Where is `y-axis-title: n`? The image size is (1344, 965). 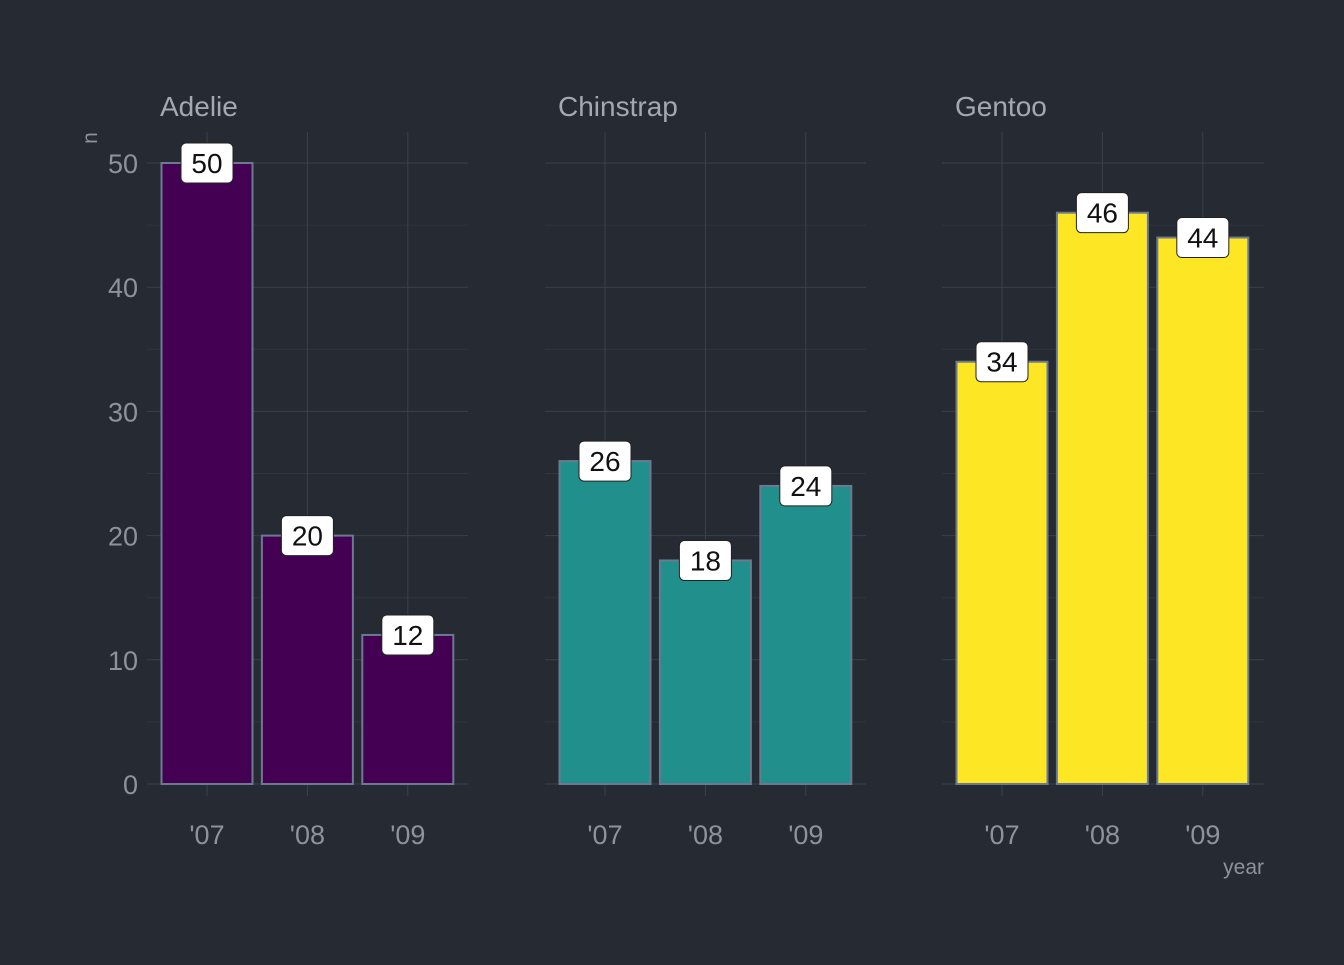 y-axis-title: n is located at coordinates (90, 138).